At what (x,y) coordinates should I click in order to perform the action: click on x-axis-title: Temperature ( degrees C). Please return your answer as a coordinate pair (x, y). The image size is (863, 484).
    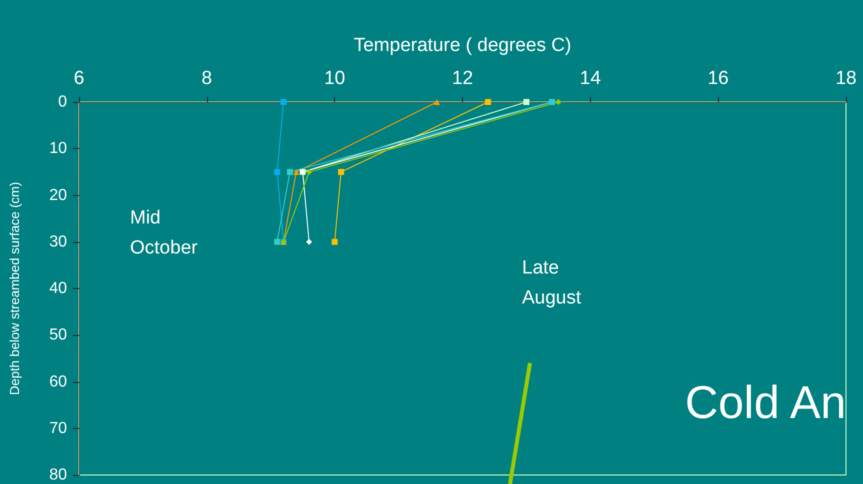
    Looking at the image, I should click on (463, 45).